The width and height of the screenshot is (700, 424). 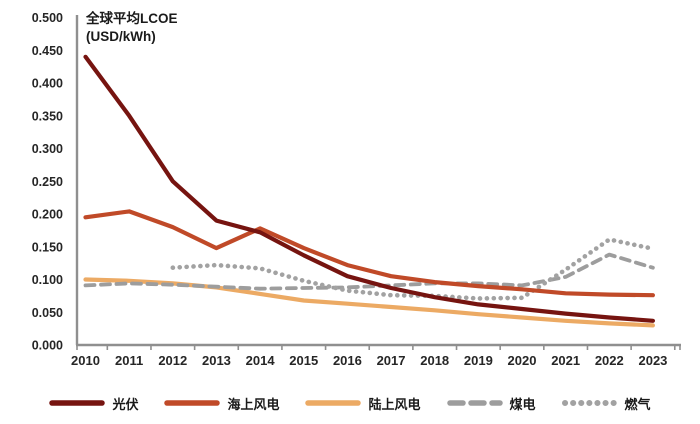 I want to click on legend-item-onshore-wind: 陆上风电, so click(x=363, y=403).